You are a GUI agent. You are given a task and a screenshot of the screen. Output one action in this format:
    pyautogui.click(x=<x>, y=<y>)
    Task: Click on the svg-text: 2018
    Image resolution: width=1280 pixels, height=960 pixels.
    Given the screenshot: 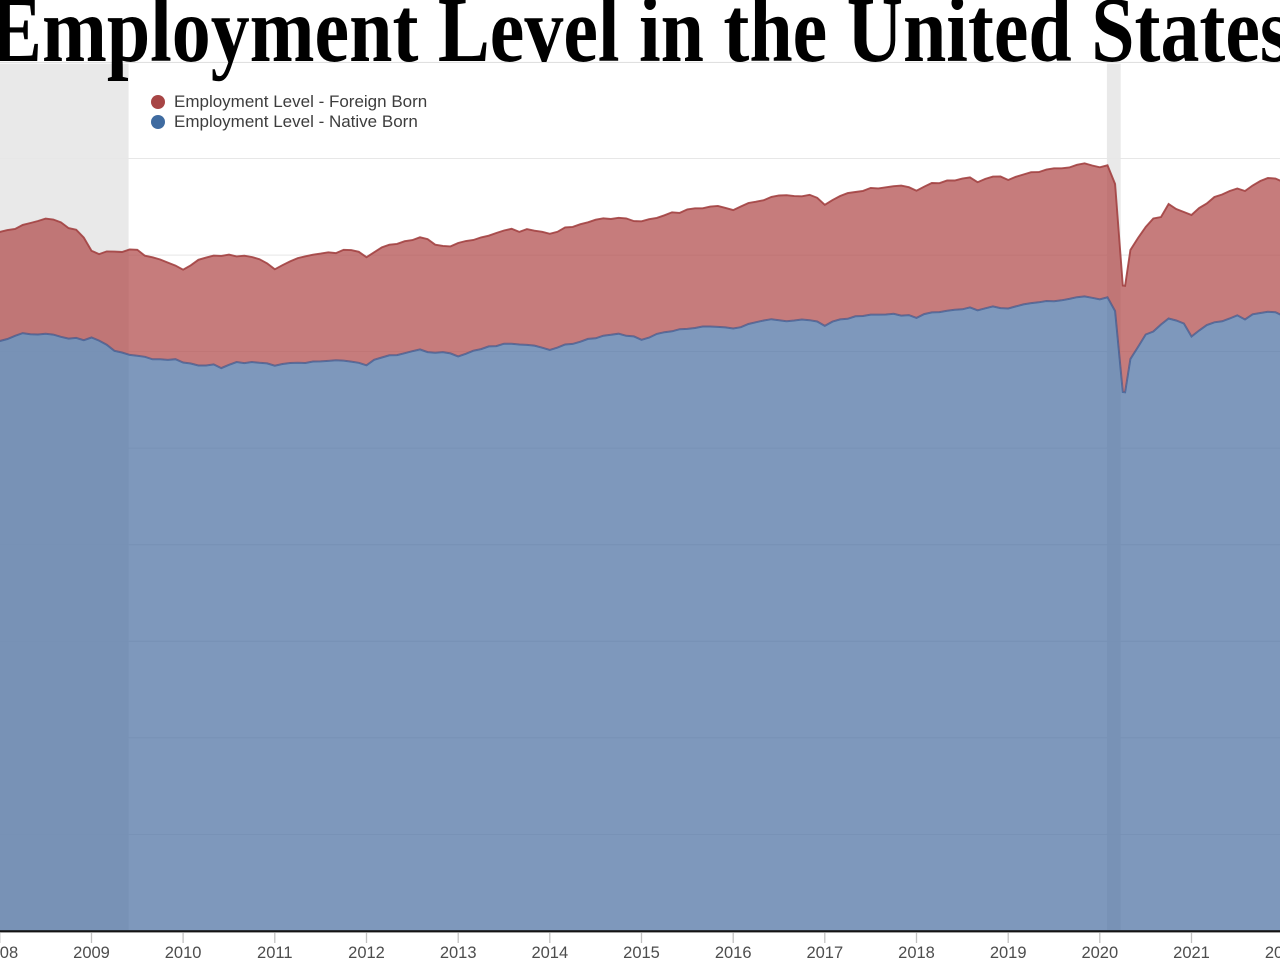 What is the action you would take?
    pyautogui.click(x=916, y=952)
    